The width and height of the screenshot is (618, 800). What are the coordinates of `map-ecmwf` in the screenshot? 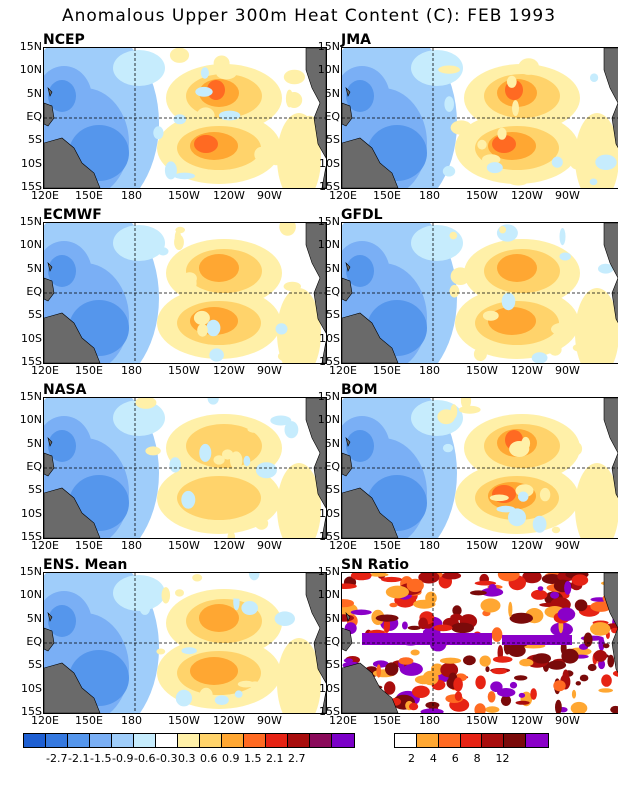 It's located at (185, 293).